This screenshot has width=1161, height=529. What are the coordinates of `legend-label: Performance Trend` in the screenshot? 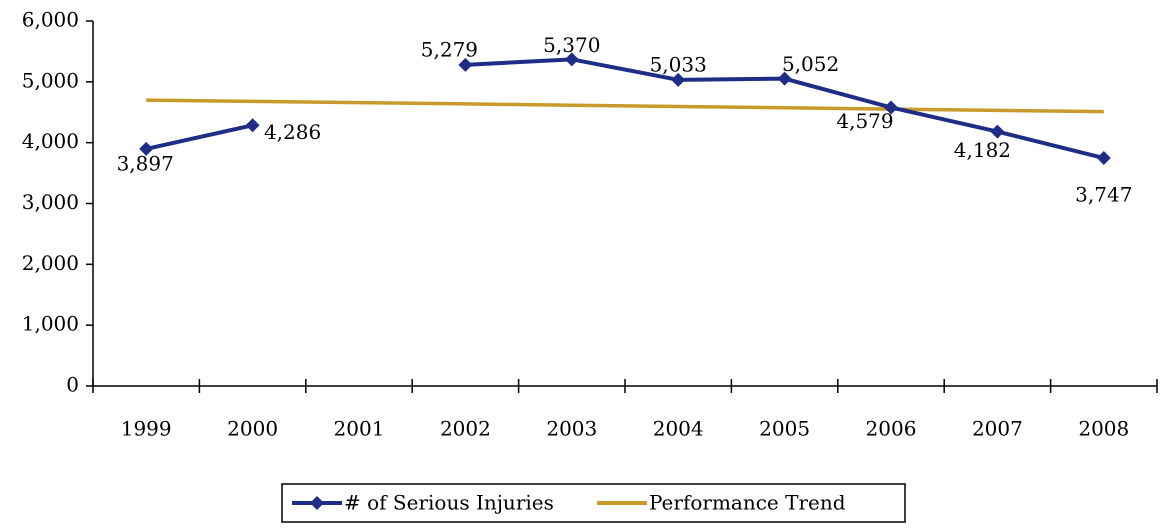 It's located at (747, 503).